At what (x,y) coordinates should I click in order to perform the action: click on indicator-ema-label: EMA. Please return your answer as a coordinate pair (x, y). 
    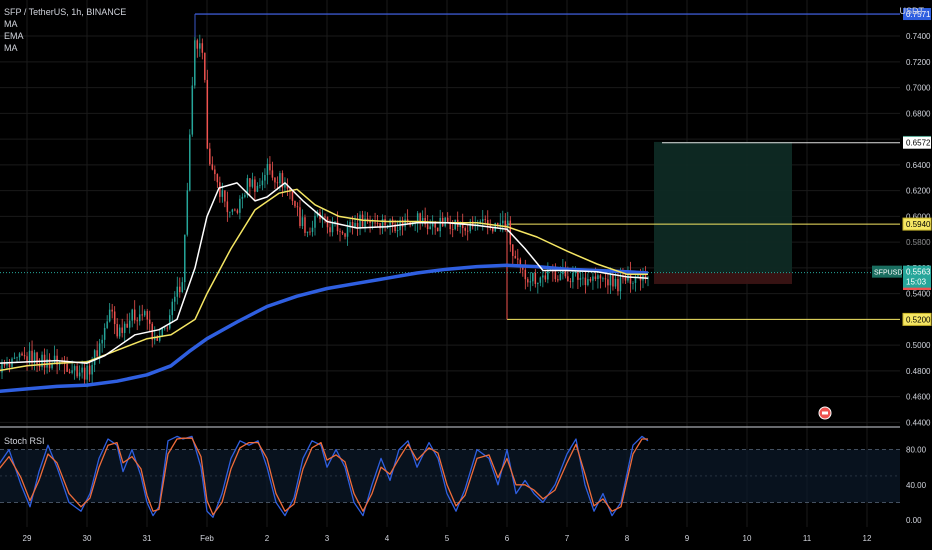
    Looking at the image, I should click on (14, 36).